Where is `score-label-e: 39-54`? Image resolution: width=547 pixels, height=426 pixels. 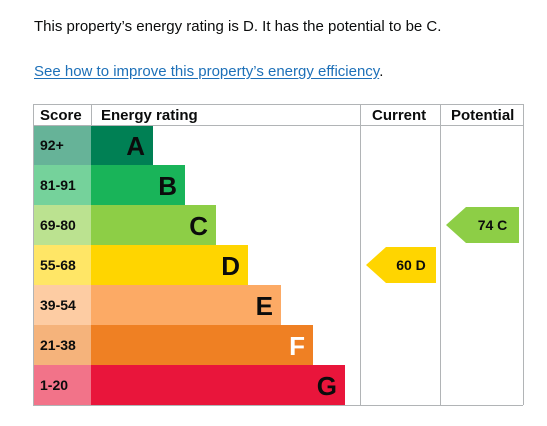 score-label-e: 39-54 is located at coordinates (58, 305).